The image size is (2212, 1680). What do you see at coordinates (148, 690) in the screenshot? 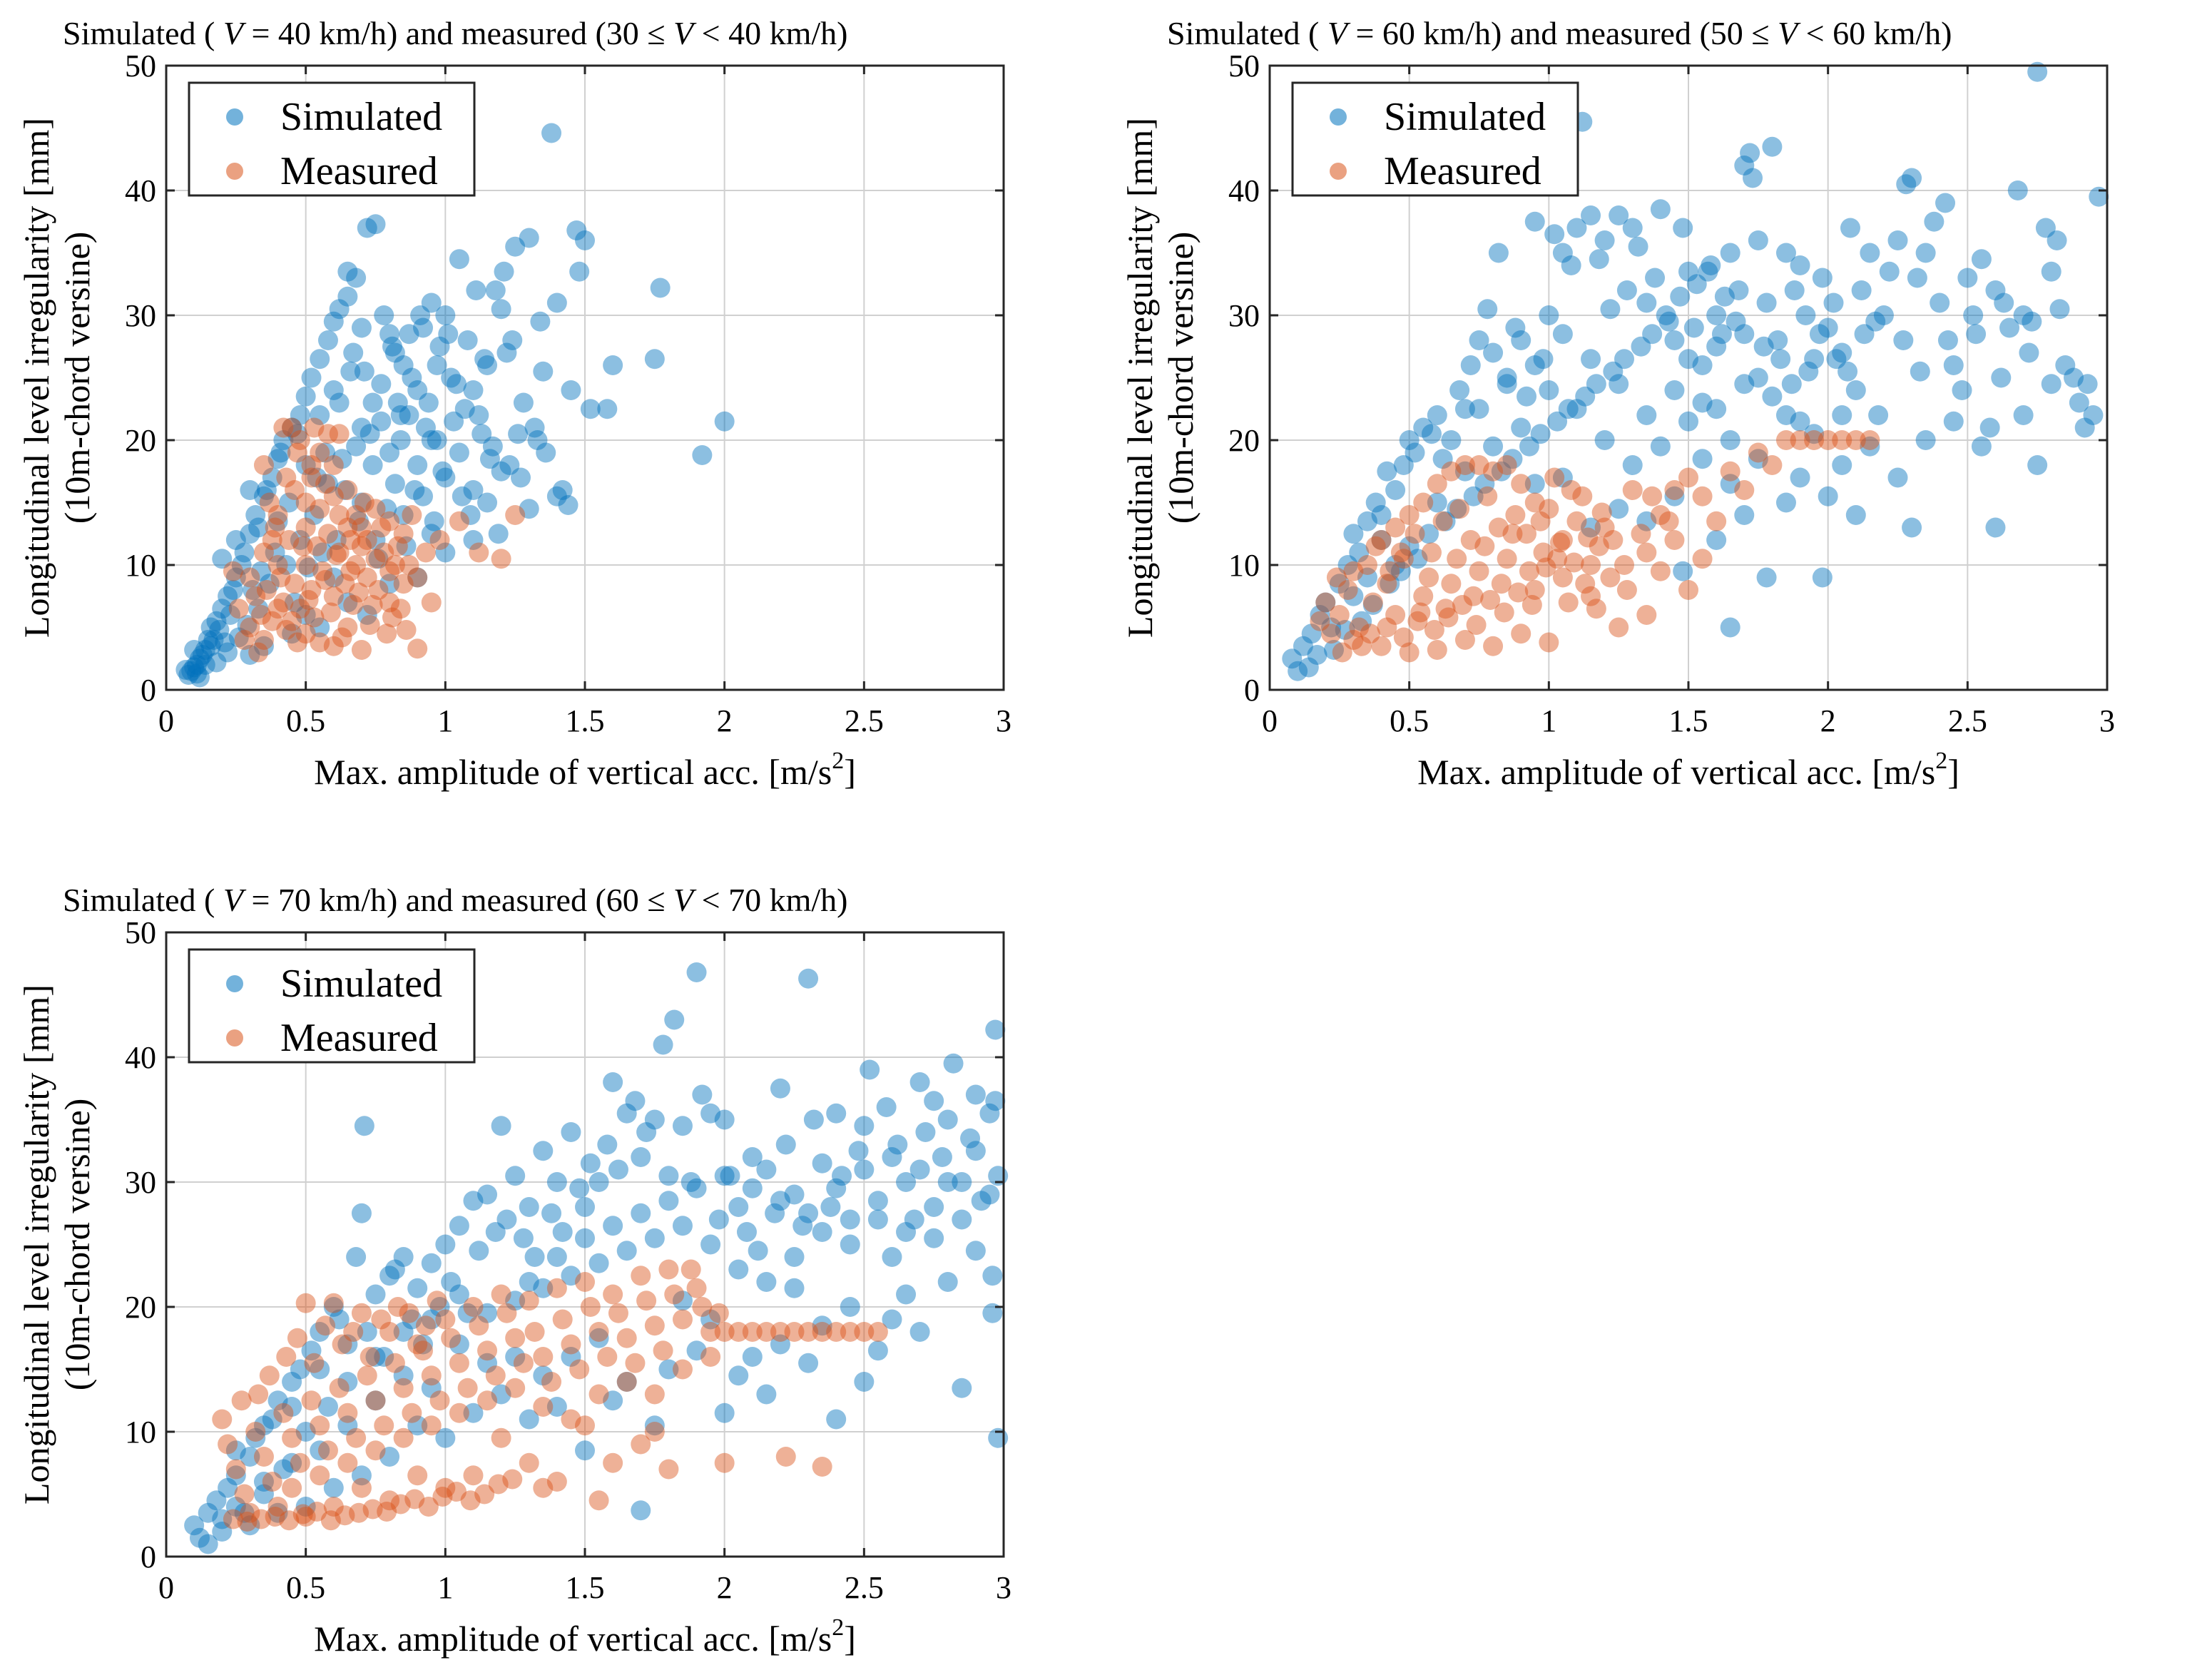
I see `y-tick-label: 0` at bounding box center [148, 690].